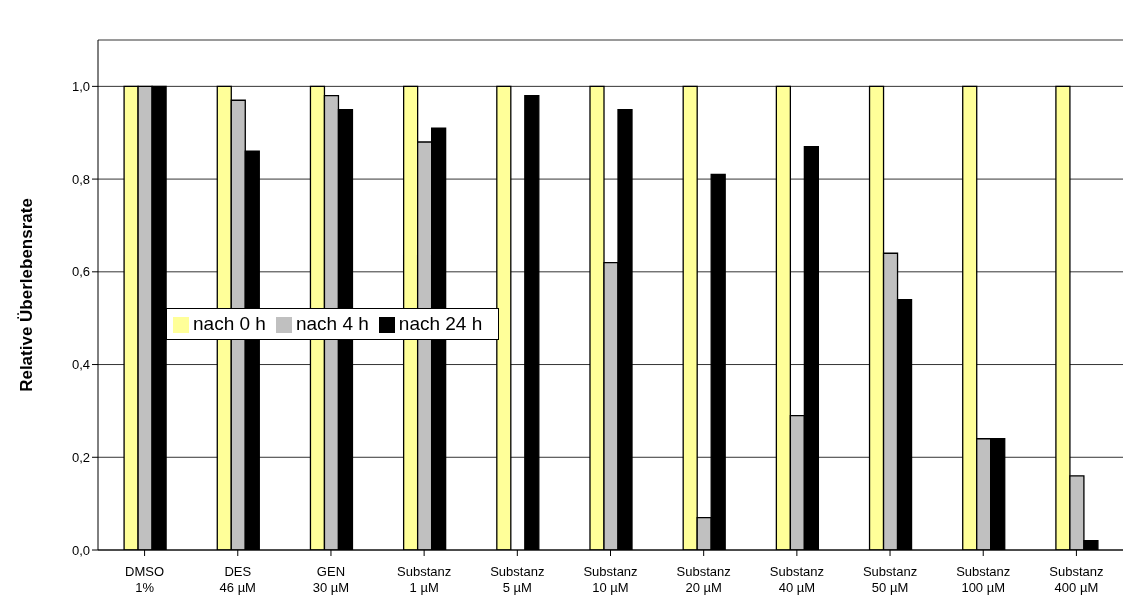 The height and width of the screenshot is (614, 1133). Describe the element at coordinates (27, 295) in the screenshot. I see `y-axis-title: Relative Überlebensrate` at that location.